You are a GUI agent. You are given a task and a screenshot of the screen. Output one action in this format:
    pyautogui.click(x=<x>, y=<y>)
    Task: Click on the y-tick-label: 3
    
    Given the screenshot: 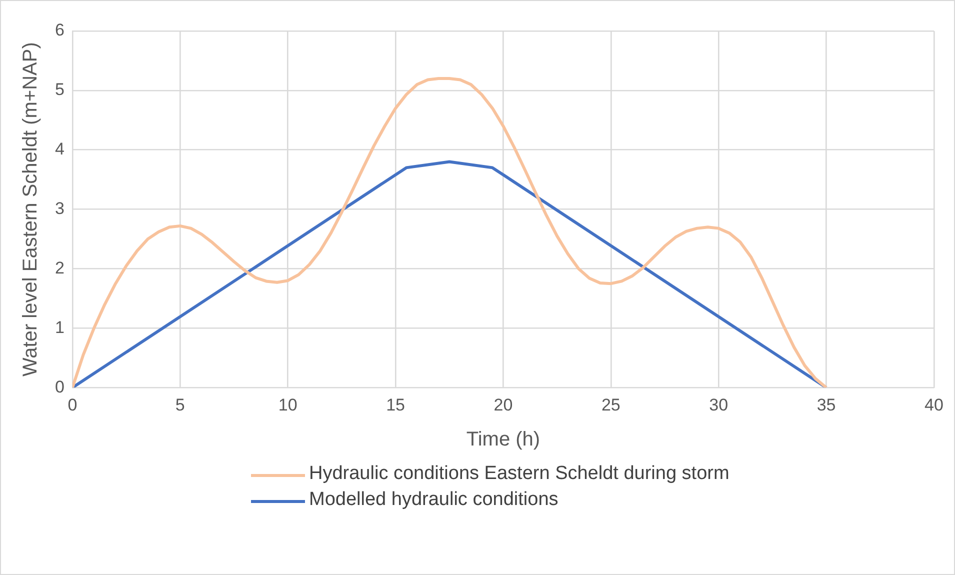 What is the action you would take?
    pyautogui.click(x=59, y=208)
    